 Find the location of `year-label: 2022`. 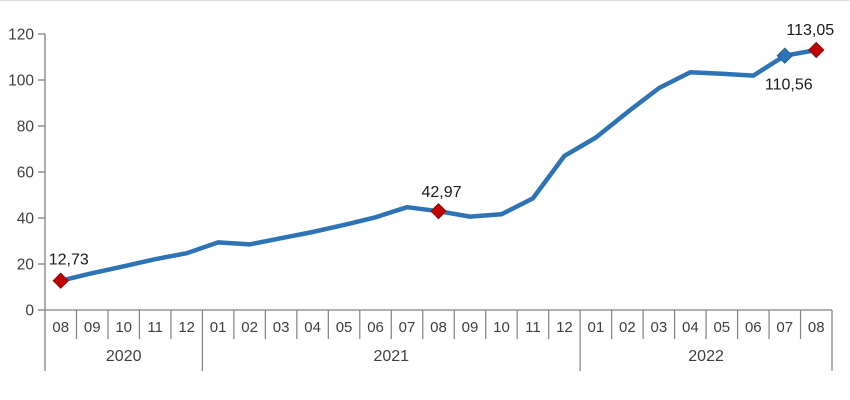

year-label: 2022 is located at coordinates (706, 356).